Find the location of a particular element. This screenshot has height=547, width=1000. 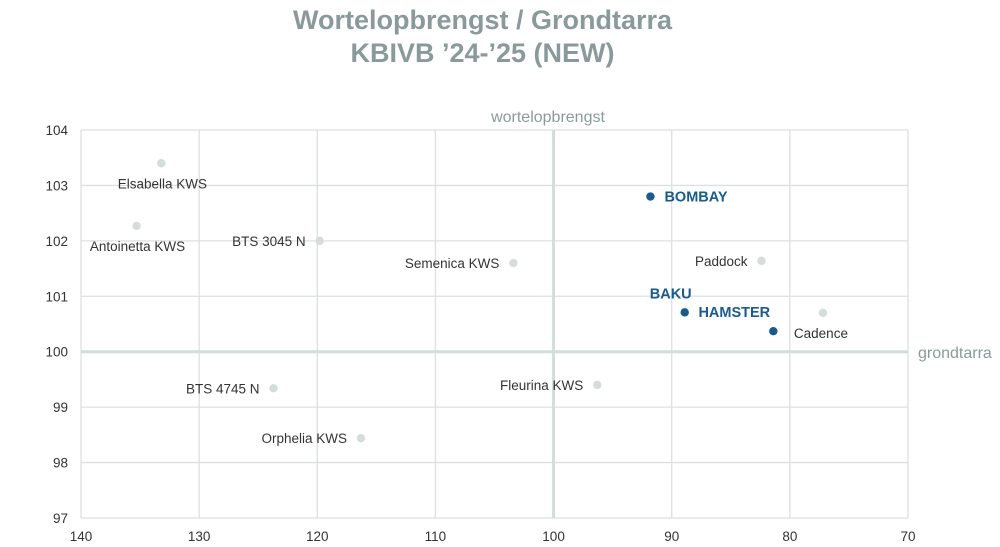

data-point: BTS 4745 N is located at coordinates (232, 388).